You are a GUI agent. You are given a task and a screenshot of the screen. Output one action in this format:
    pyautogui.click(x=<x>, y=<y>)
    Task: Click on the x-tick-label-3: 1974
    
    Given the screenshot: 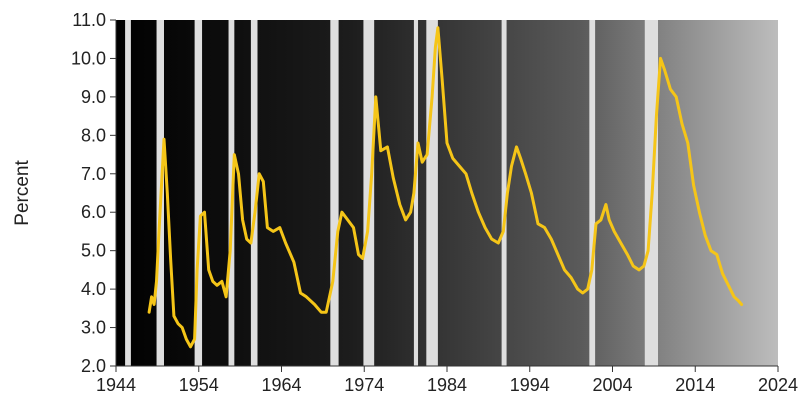 What is the action you would take?
    pyautogui.click(x=364, y=385)
    